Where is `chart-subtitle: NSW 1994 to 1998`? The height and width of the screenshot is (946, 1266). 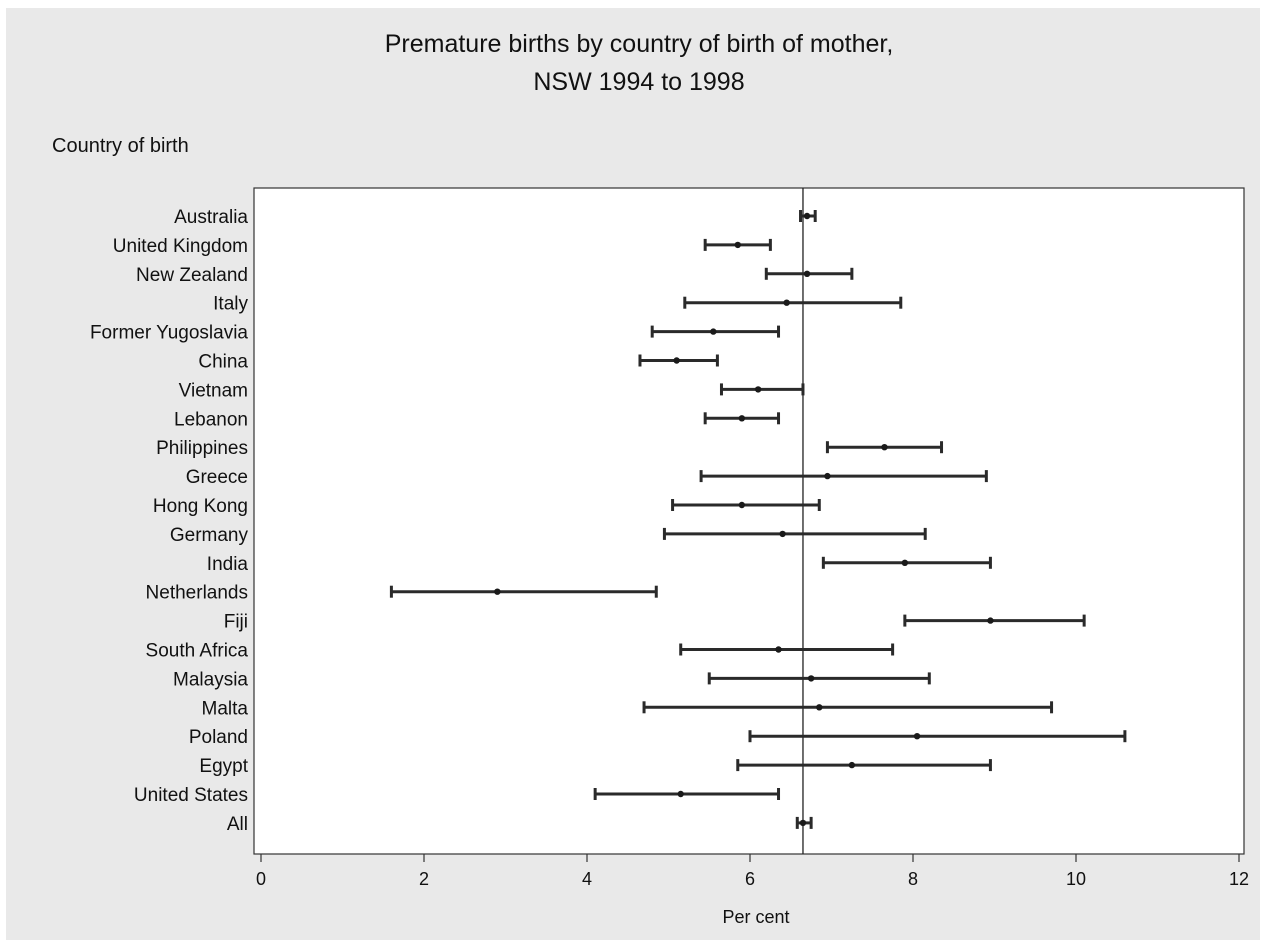 chart-subtitle: NSW 1994 to 1998 is located at coordinates (639, 82).